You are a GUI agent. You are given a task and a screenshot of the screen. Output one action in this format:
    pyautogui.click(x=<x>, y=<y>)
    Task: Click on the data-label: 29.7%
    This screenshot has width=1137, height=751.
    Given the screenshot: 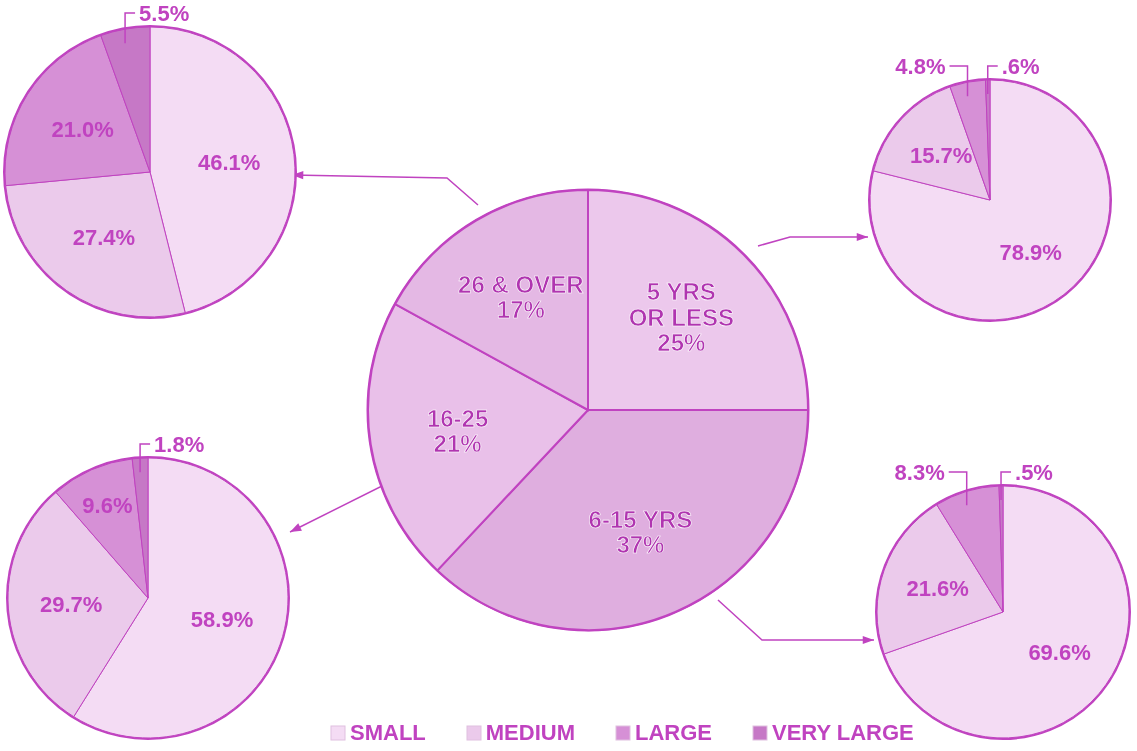 What is the action you would take?
    pyautogui.click(x=71, y=604)
    